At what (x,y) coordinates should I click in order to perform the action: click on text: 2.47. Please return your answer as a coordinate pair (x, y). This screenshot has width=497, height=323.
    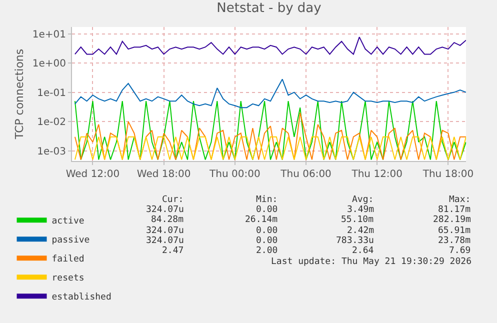
    Looking at the image, I should click on (173, 251).